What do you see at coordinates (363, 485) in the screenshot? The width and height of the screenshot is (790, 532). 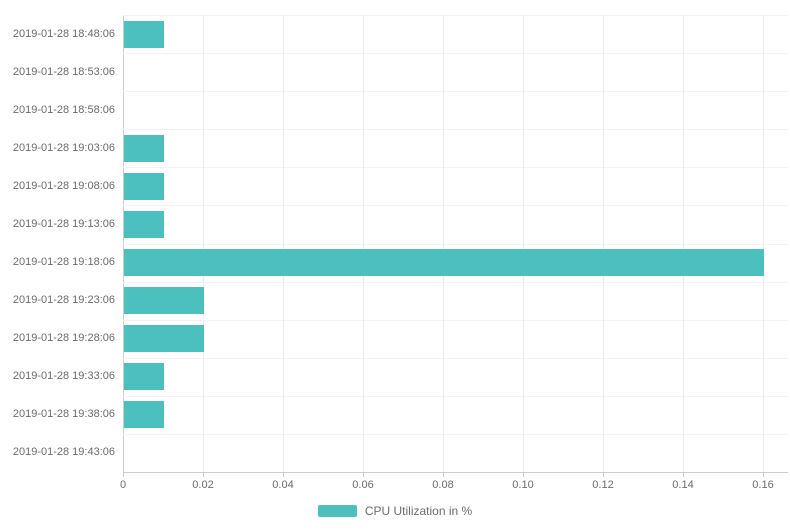 I see `x-axis-label: 0.06` at bounding box center [363, 485].